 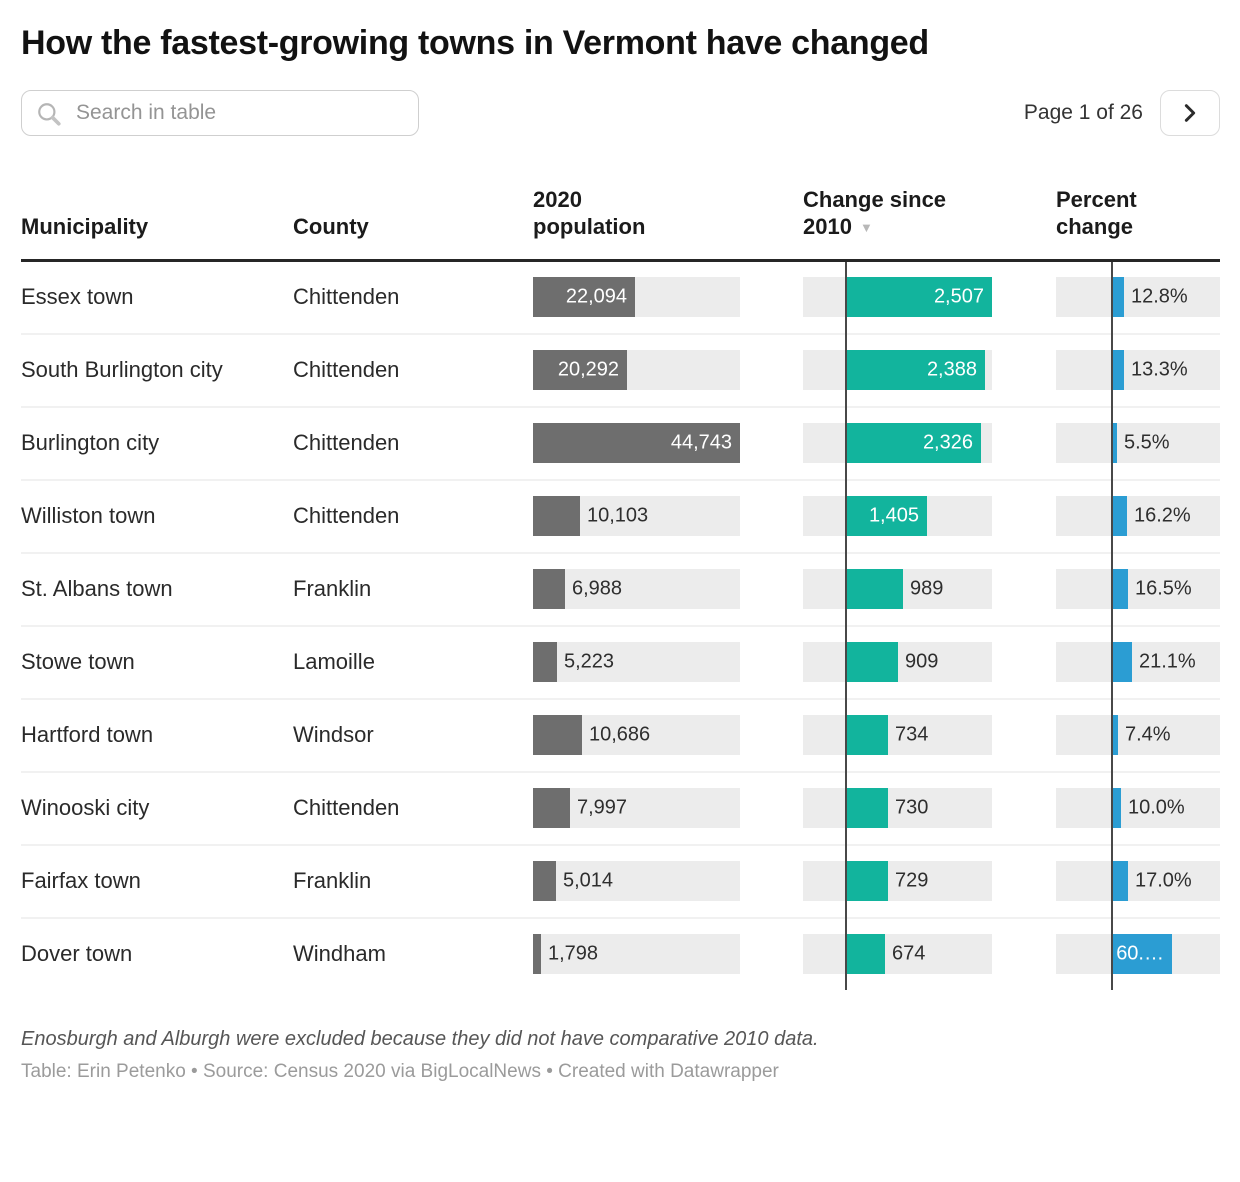 I want to click on bar-value-label: 5,223, so click(x=589, y=661).